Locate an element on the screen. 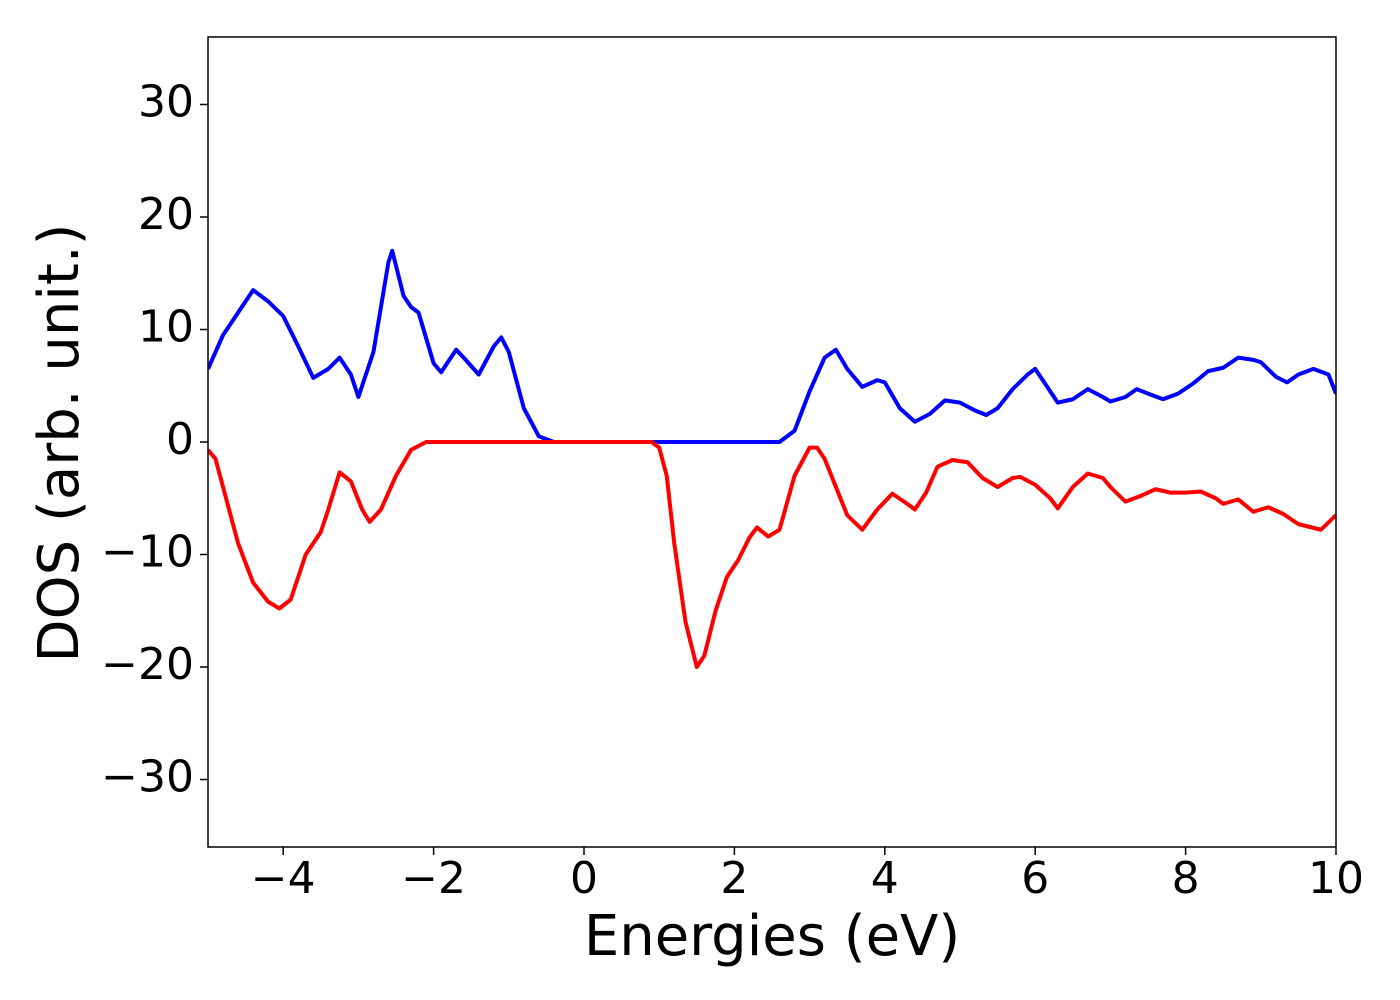 The image size is (1400, 1000). y-tick-label: 20 is located at coordinates (166, 214).